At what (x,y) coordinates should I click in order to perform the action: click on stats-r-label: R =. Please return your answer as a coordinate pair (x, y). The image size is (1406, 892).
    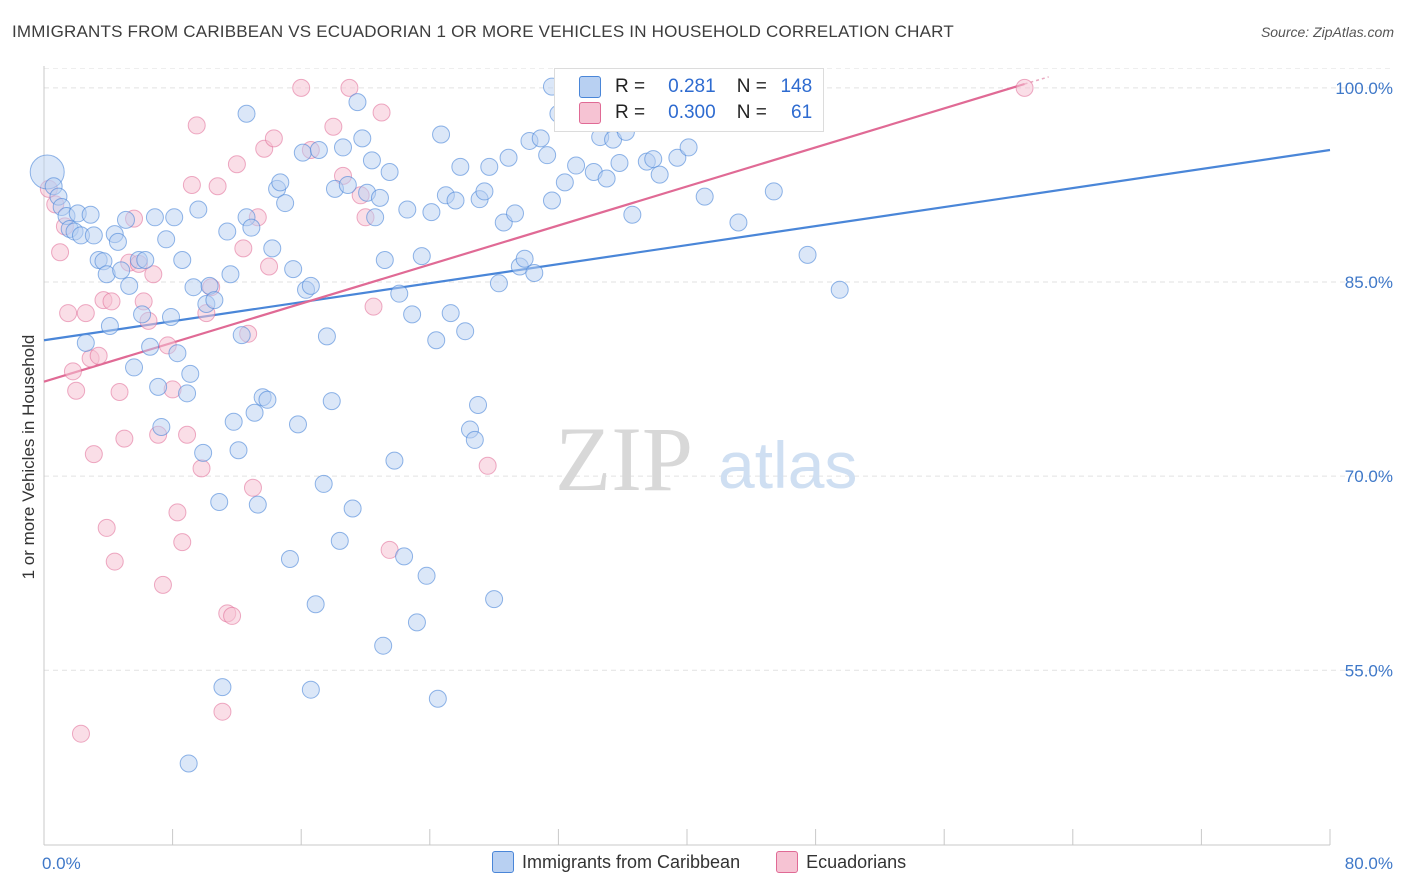
    Looking at the image, I should click on (630, 86).